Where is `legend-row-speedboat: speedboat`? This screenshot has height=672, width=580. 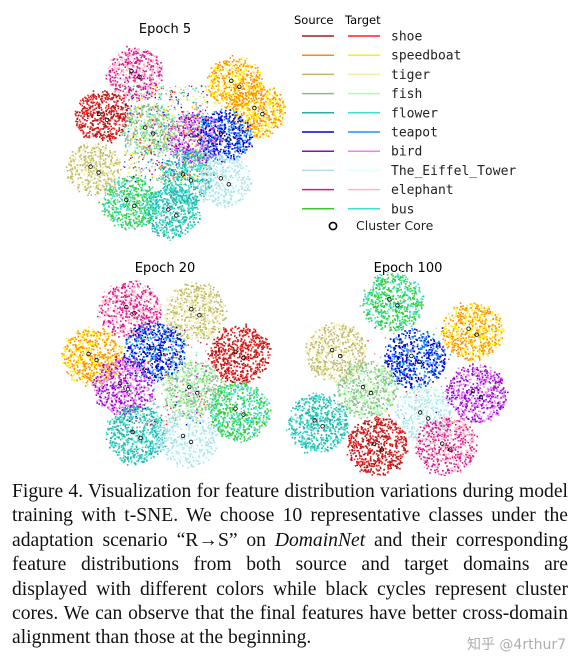
legend-row-speedboat: speedboat is located at coordinates (381, 56).